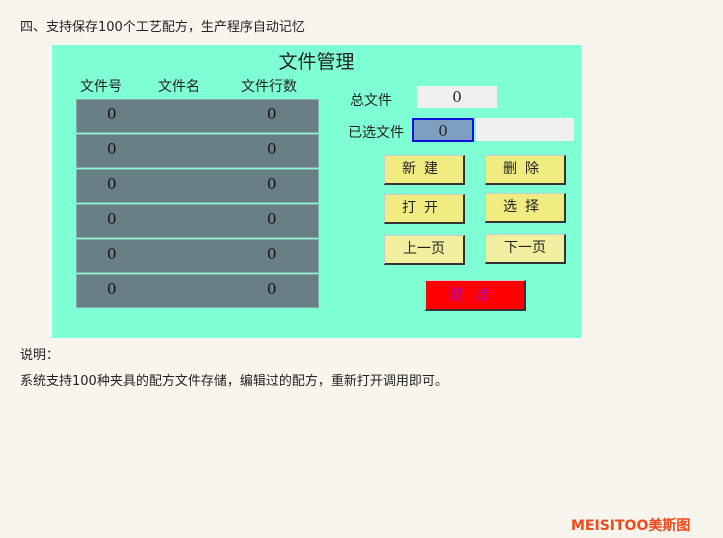 The width and height of the screenshot is (723, 538). Describe the element at coordinates (101, 87) in the screenshot. I see `column-file-no: 文件号` at that location.